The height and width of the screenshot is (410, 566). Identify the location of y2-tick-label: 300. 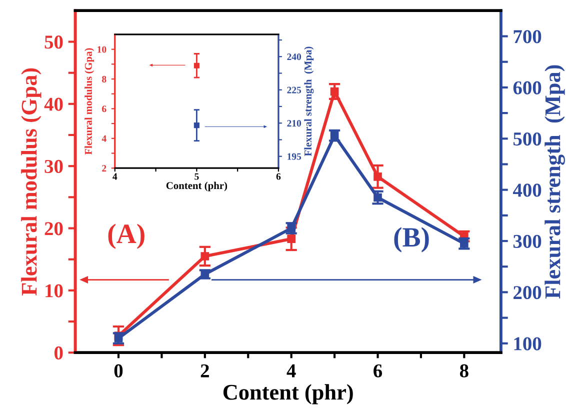
(527, 241).